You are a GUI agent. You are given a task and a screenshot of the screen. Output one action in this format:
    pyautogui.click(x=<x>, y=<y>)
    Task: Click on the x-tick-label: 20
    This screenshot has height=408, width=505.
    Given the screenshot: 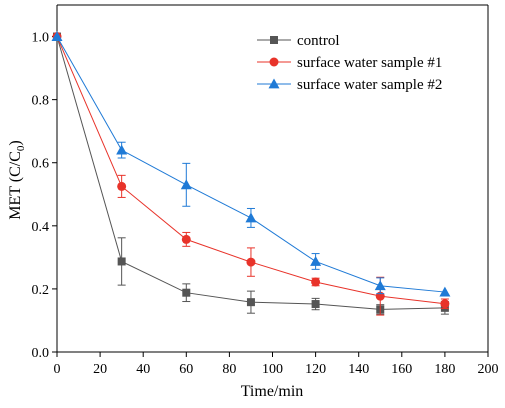 What is the action you would take?
    pyautogui.click(x=100, y=369)
    